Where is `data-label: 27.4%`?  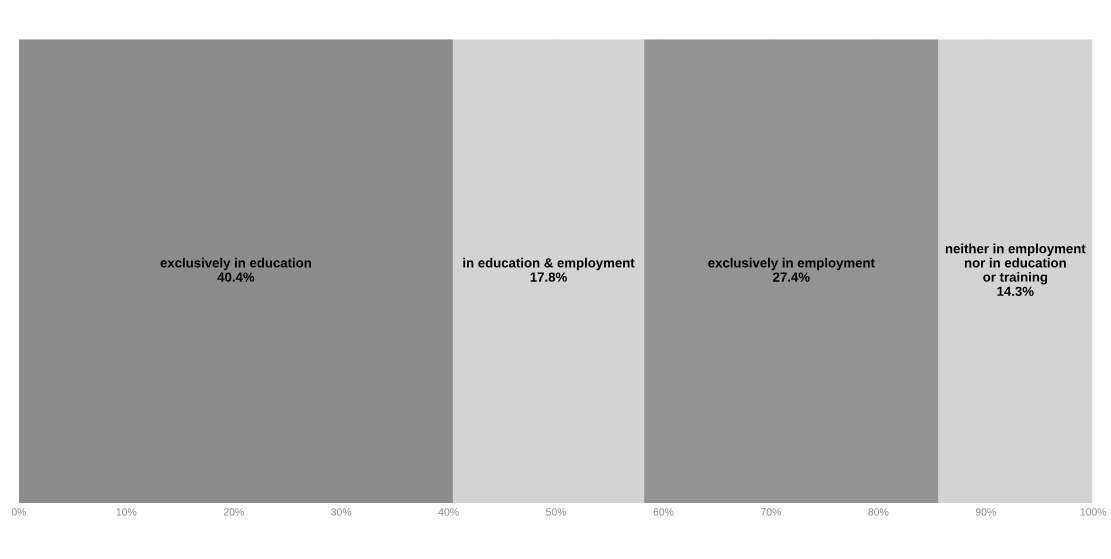 data-label: 27.4% is located at coordinates (791, 277).